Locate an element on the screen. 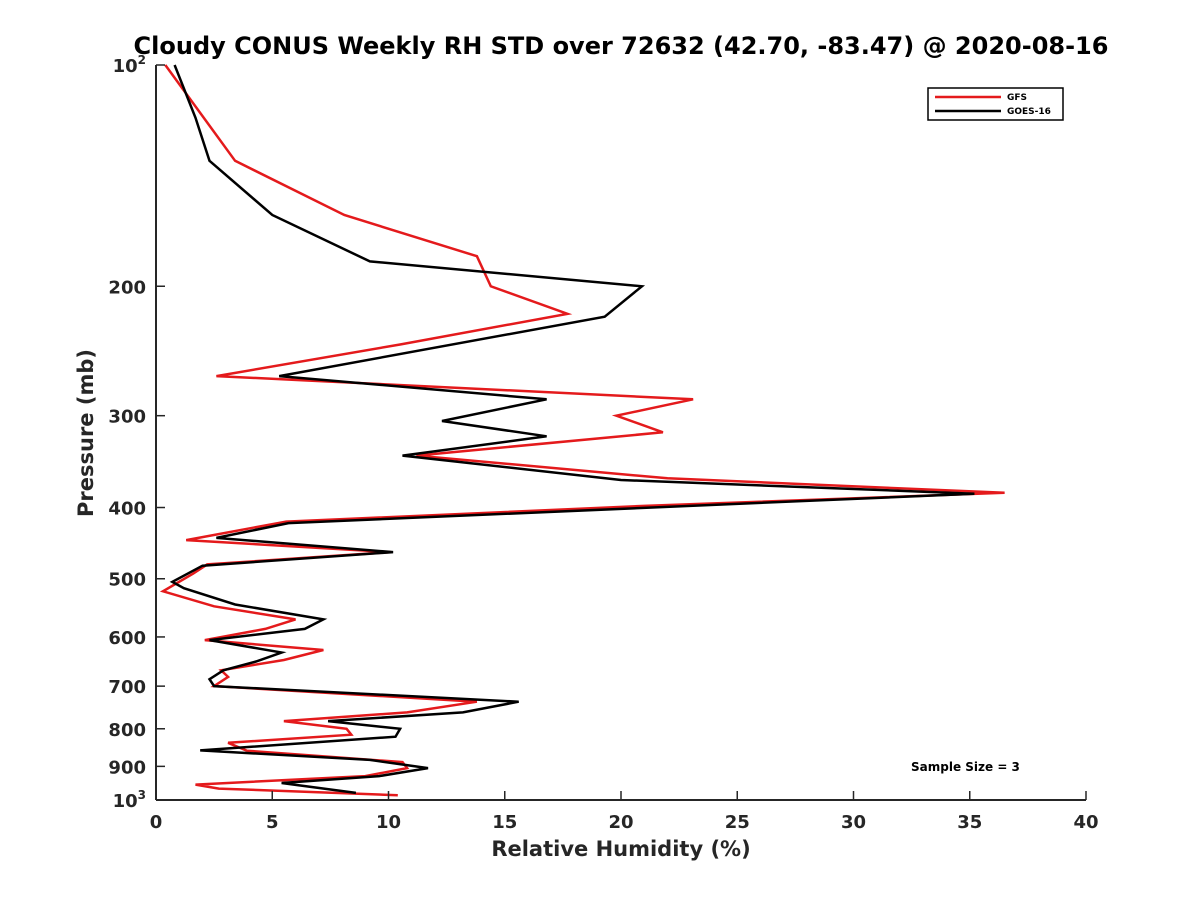 Image resolution: width=1200 pixels, height=900 pixels. y-tick-label: 800 is located at coordinates (127, 730).